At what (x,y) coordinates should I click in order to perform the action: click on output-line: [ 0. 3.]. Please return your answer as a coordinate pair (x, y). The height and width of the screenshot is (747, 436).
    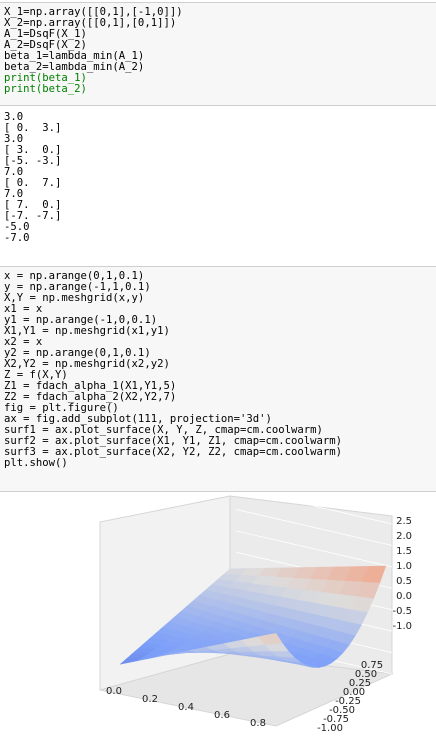
    Looking at the image, I should click on (33, 128).